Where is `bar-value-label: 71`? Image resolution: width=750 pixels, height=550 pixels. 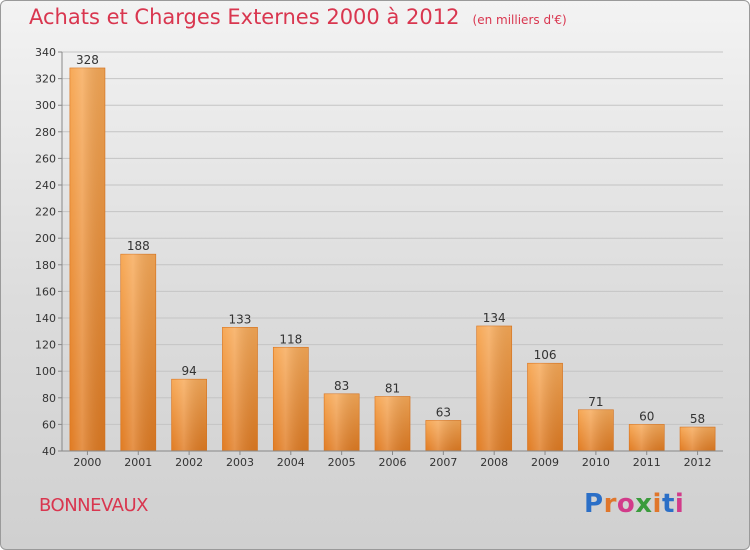
bar-value-label: 71 is located at coordinates (595, 402).